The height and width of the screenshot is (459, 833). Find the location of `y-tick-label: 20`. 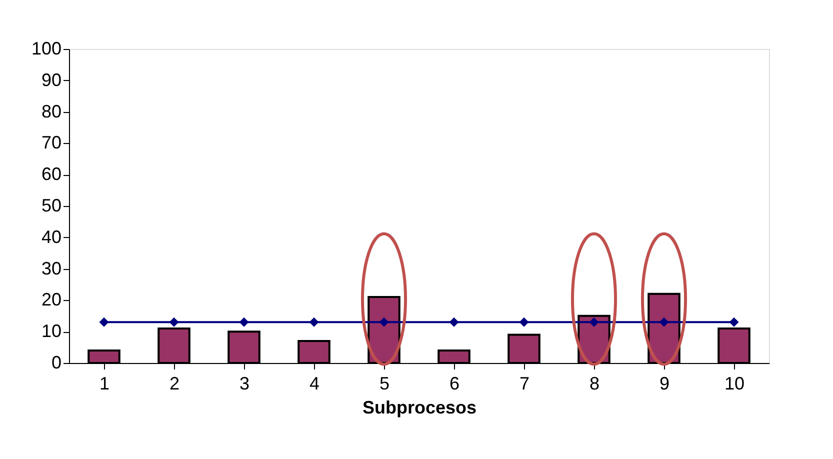

y-tick-label: 20 is located at coordinates (51, 300).